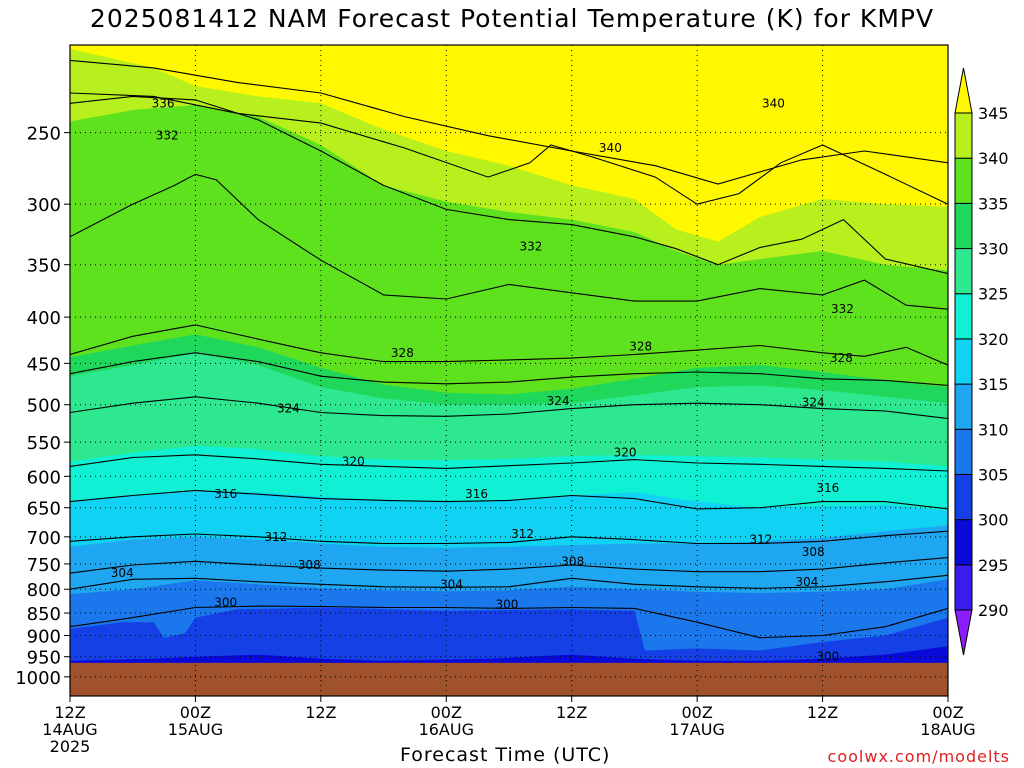 This screenshot has width=1024, height=768. What do you see at coordinates (44, 509) in the screenshot?
I see `y-tick-label: 650` at bounding box center [44, 509].